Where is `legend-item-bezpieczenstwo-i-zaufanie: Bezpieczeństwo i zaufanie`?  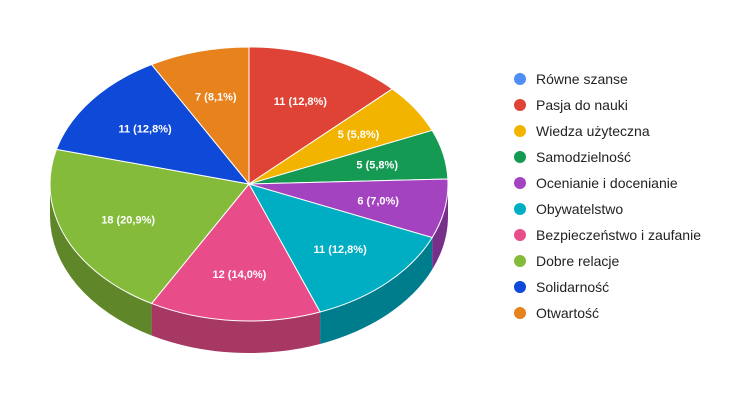
legend-item-bezpieczenstwo-i-zaufanie: Bezpieczeństwo i zaufanie is located at coordinates (607, 235).